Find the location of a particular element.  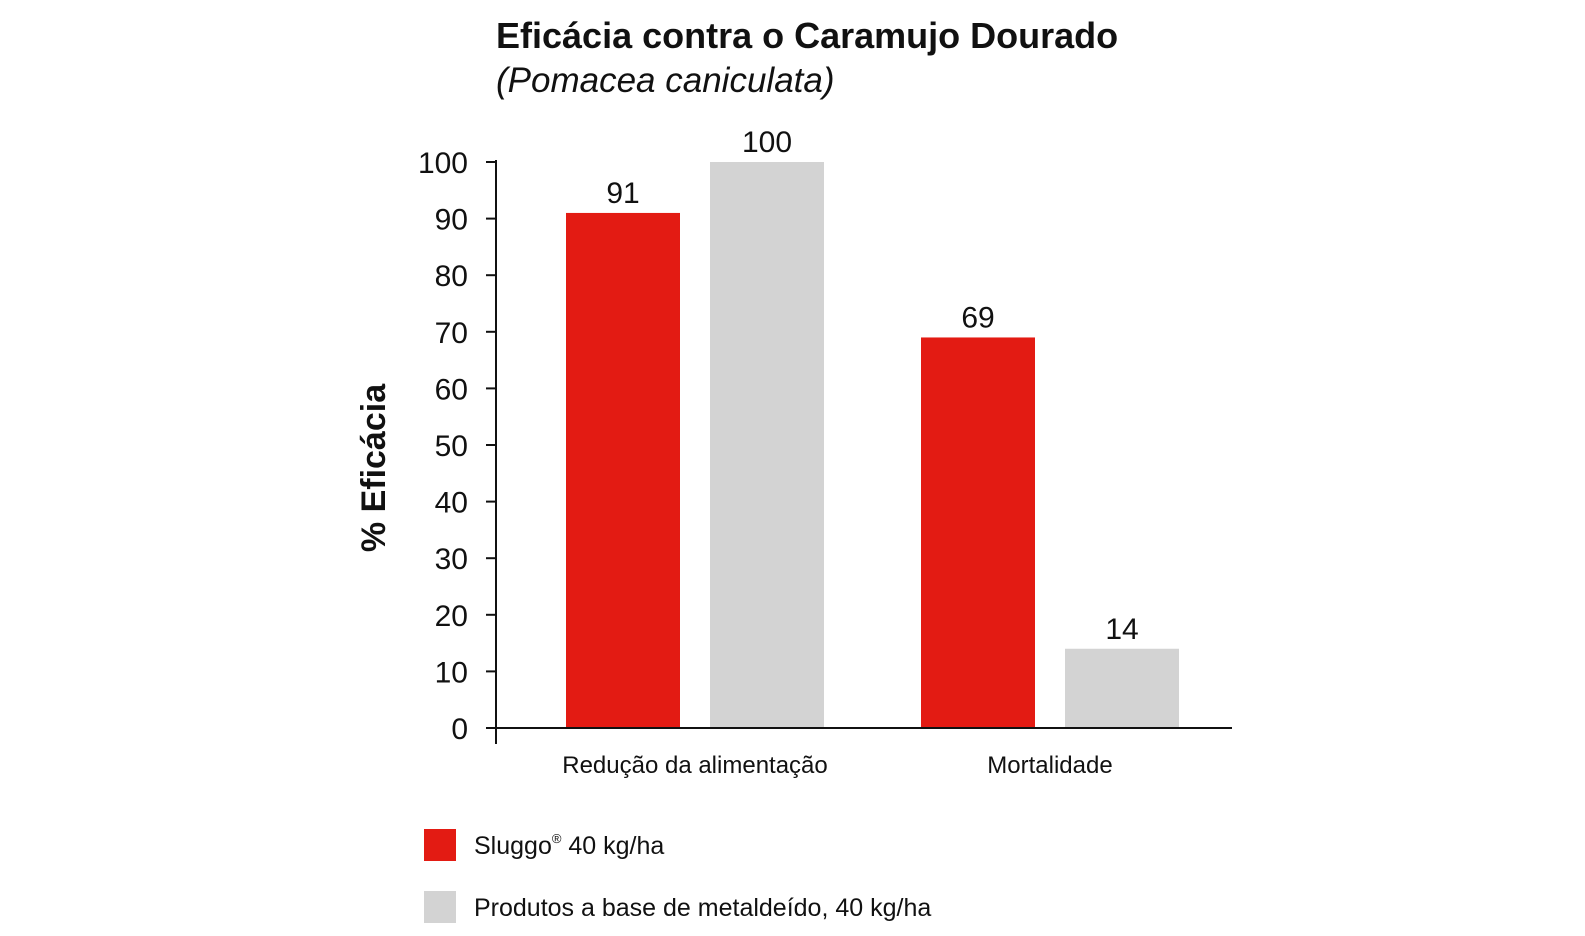

legend-label-sluggo: Sluggo® 40 kg/ha is located at coordinates (569, 845).